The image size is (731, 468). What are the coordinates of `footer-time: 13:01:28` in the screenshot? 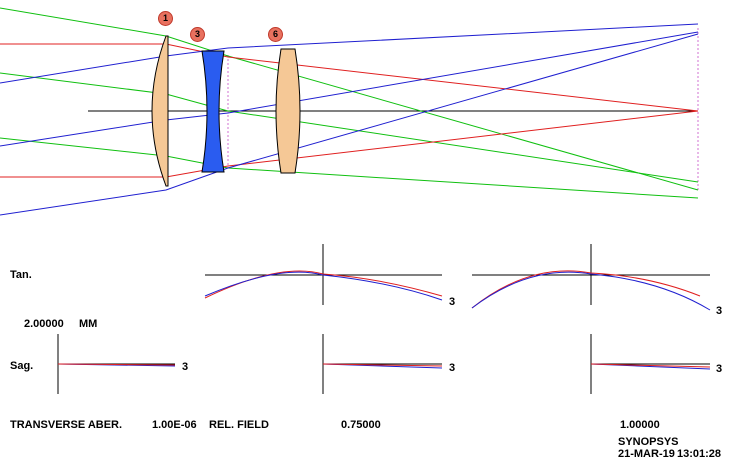 It's located at (699, 454).